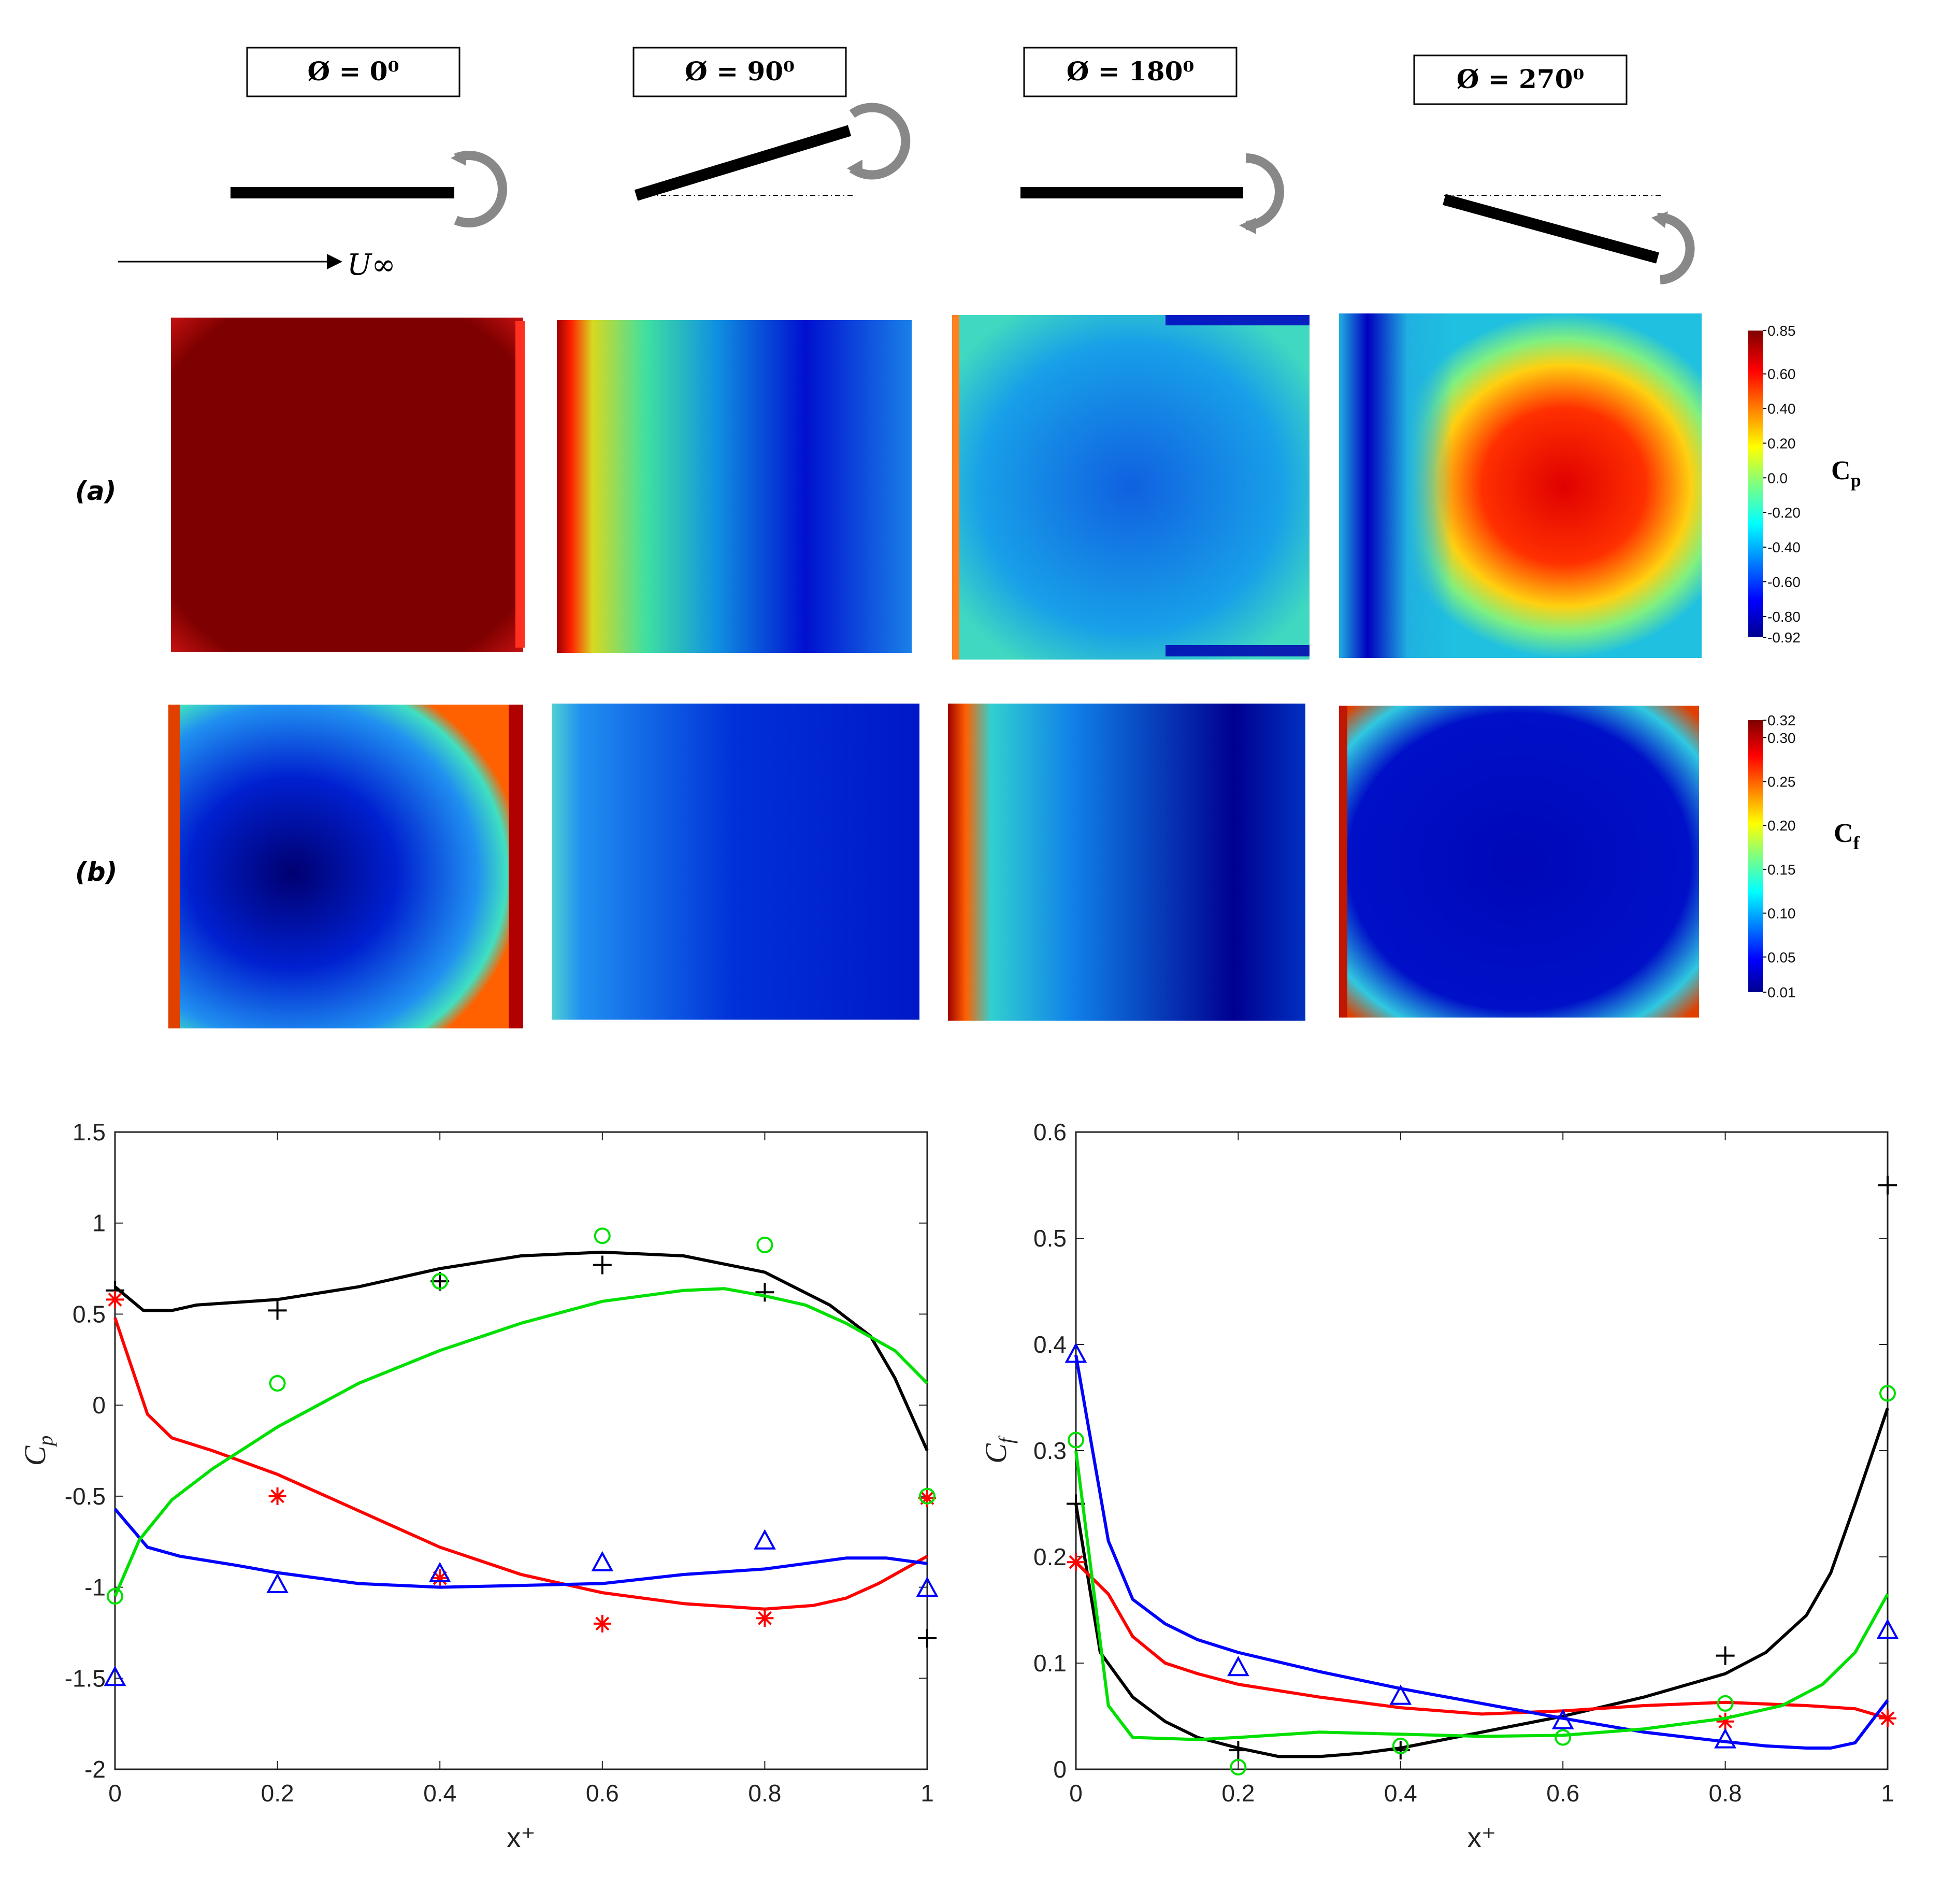  What do you see at coordinates (1847, 836) in the screenshot?
I see `colorbar-cf-title: Cf` at bounding box center [1847, 836].